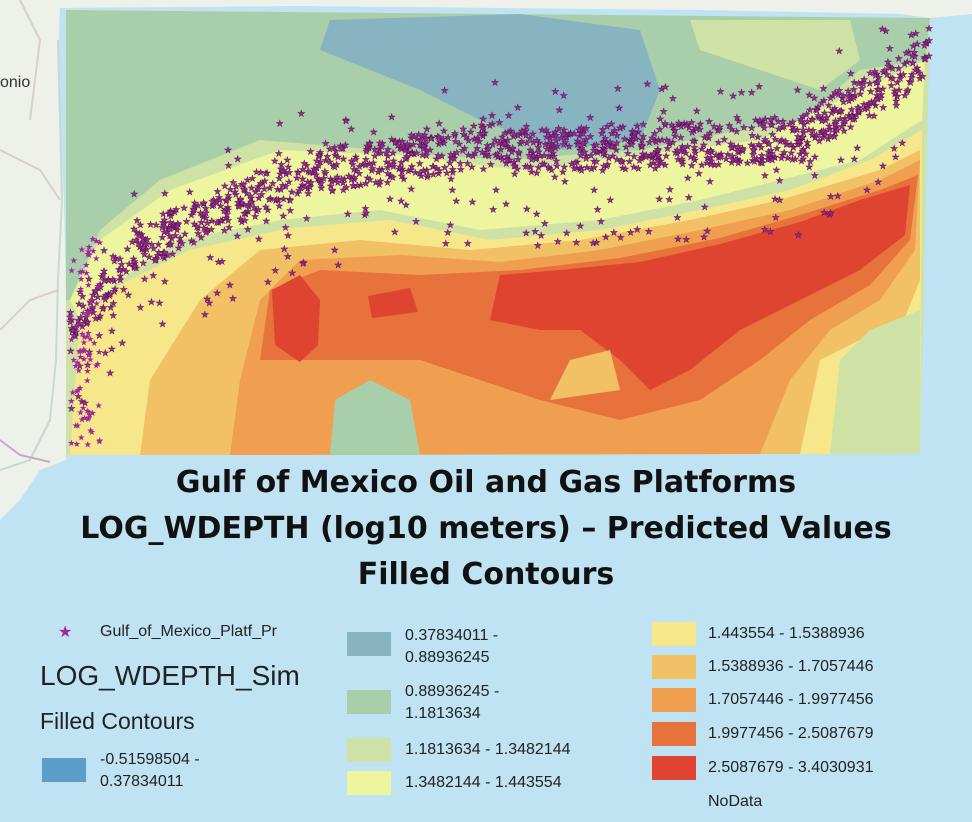 This screenshot has height=822, width=972. I want to click on road, so click(30, 175).